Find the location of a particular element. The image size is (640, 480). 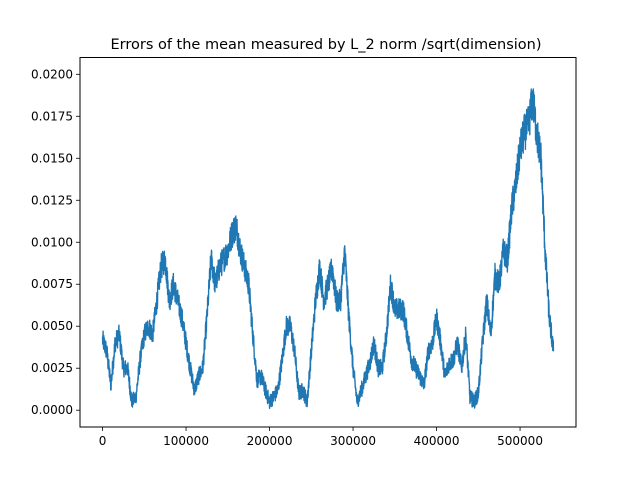

y-tick-label: 0.0100 is located at coordinates (52, 242).